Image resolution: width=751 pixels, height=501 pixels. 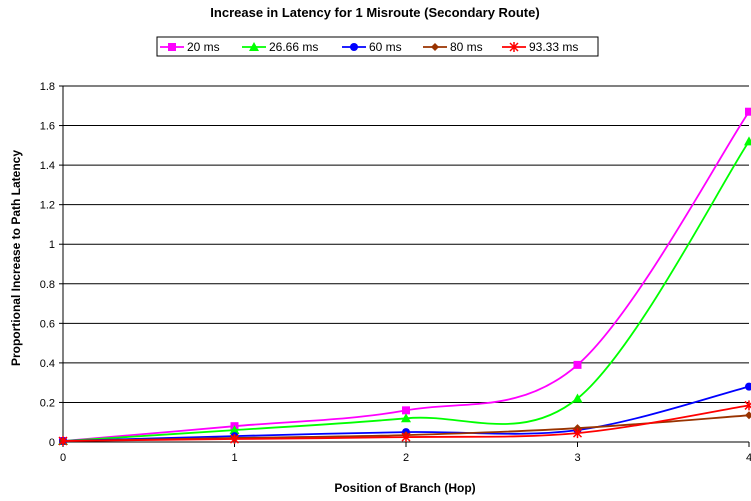 What do you see at coordinates (404, 488) in the screenshot?
I see `x-axis-title: Position of Branch (Hop)` at bounding box center [404, 488].